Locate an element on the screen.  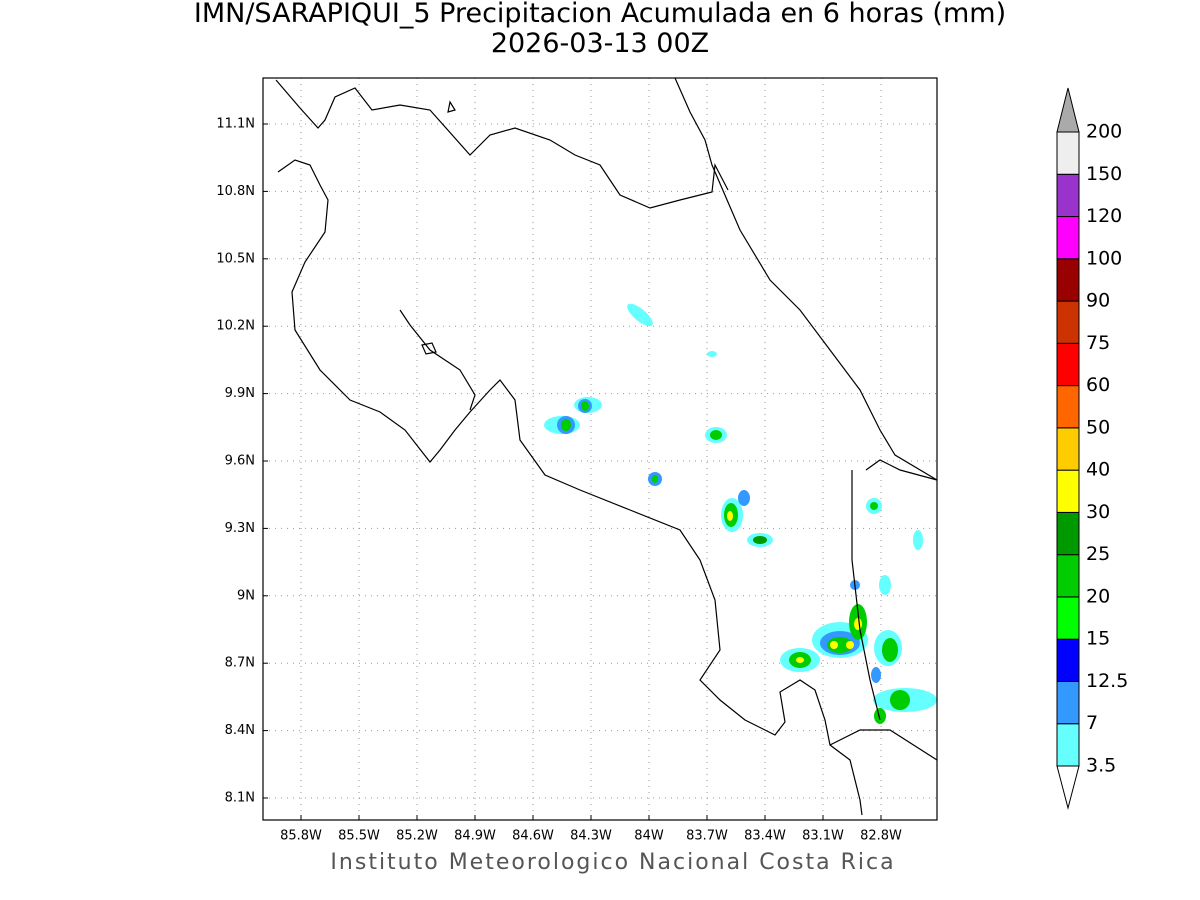
lat-label: 10.8N is located at coordinates (235, 191).